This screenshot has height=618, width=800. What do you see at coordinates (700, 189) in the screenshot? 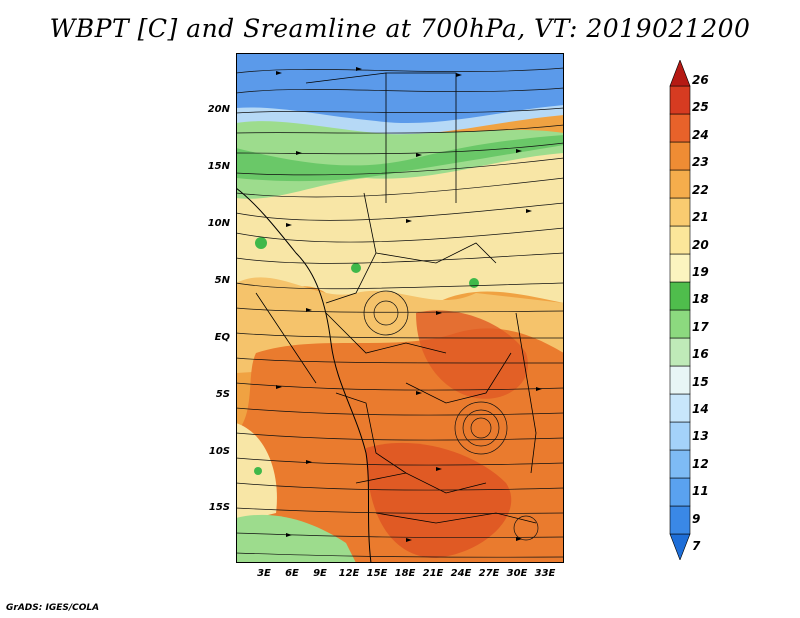
I see `colorbar-label: 22` at bounding box center [700, 189].